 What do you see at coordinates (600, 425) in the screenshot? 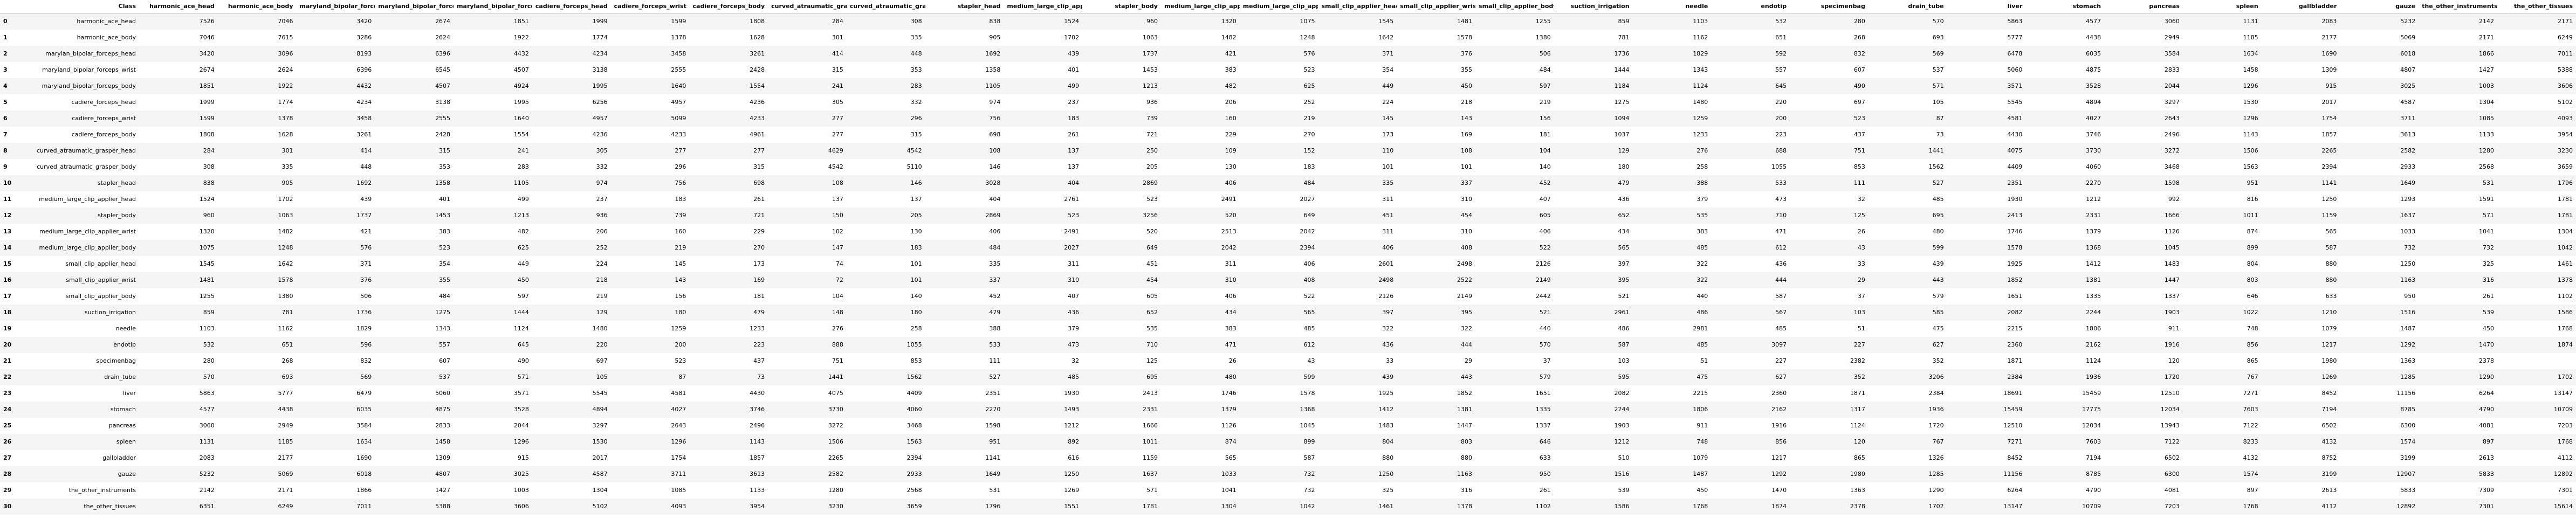
I see `table-cell: 3297` at bounding box center [600, 425].